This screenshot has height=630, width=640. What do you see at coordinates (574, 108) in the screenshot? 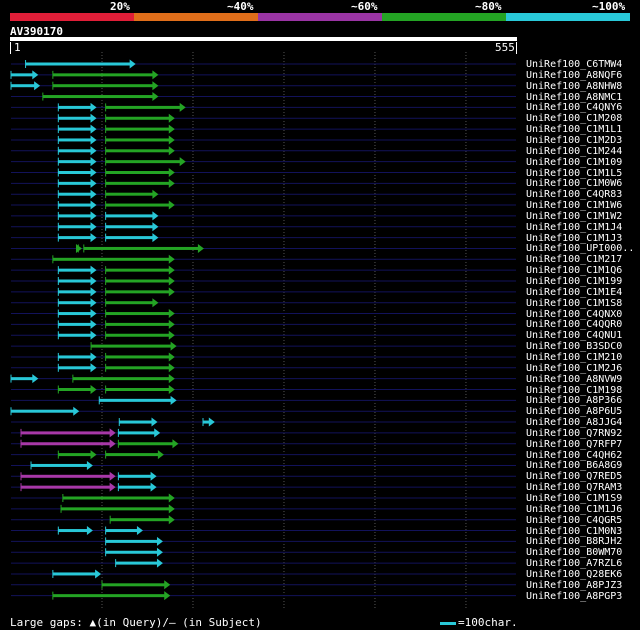
I see `hit-label: UniRef100_C4QNY6` at bounding box center [574, 108].